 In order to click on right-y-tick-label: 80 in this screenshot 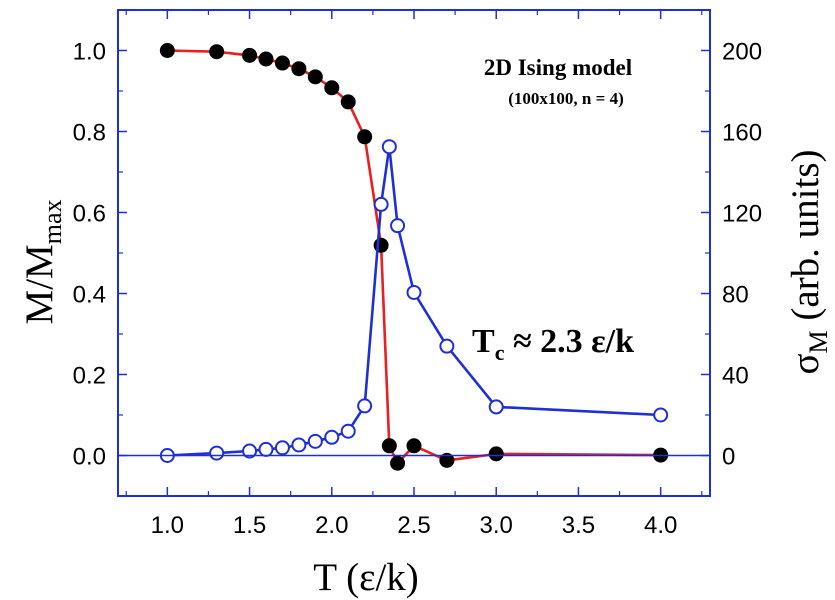, I will do `click(735, 295)`.